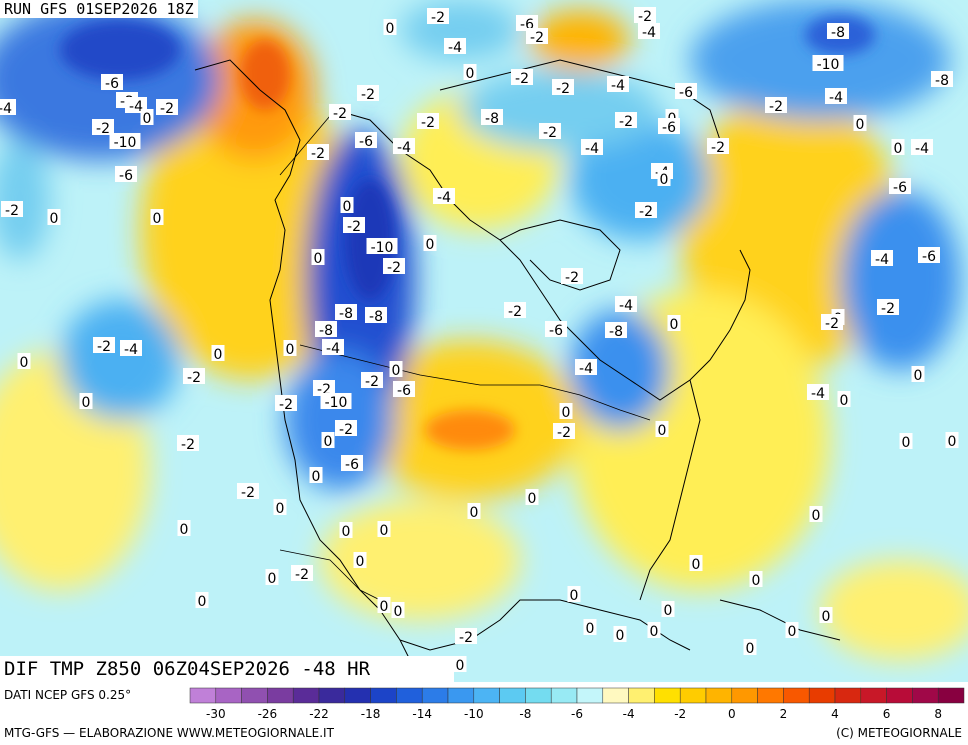 The image size is (968, 745). I want to click on contour-label-text: -6, so click(556, 331).